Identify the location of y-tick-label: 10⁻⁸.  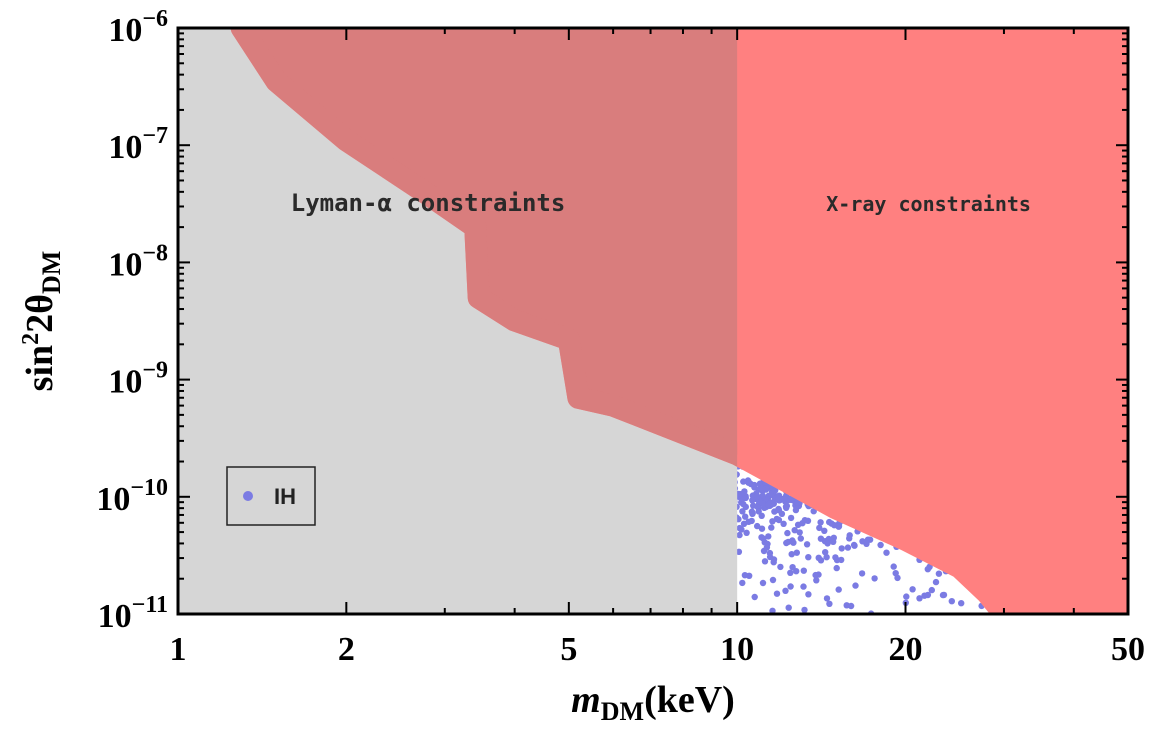
(138, 261).